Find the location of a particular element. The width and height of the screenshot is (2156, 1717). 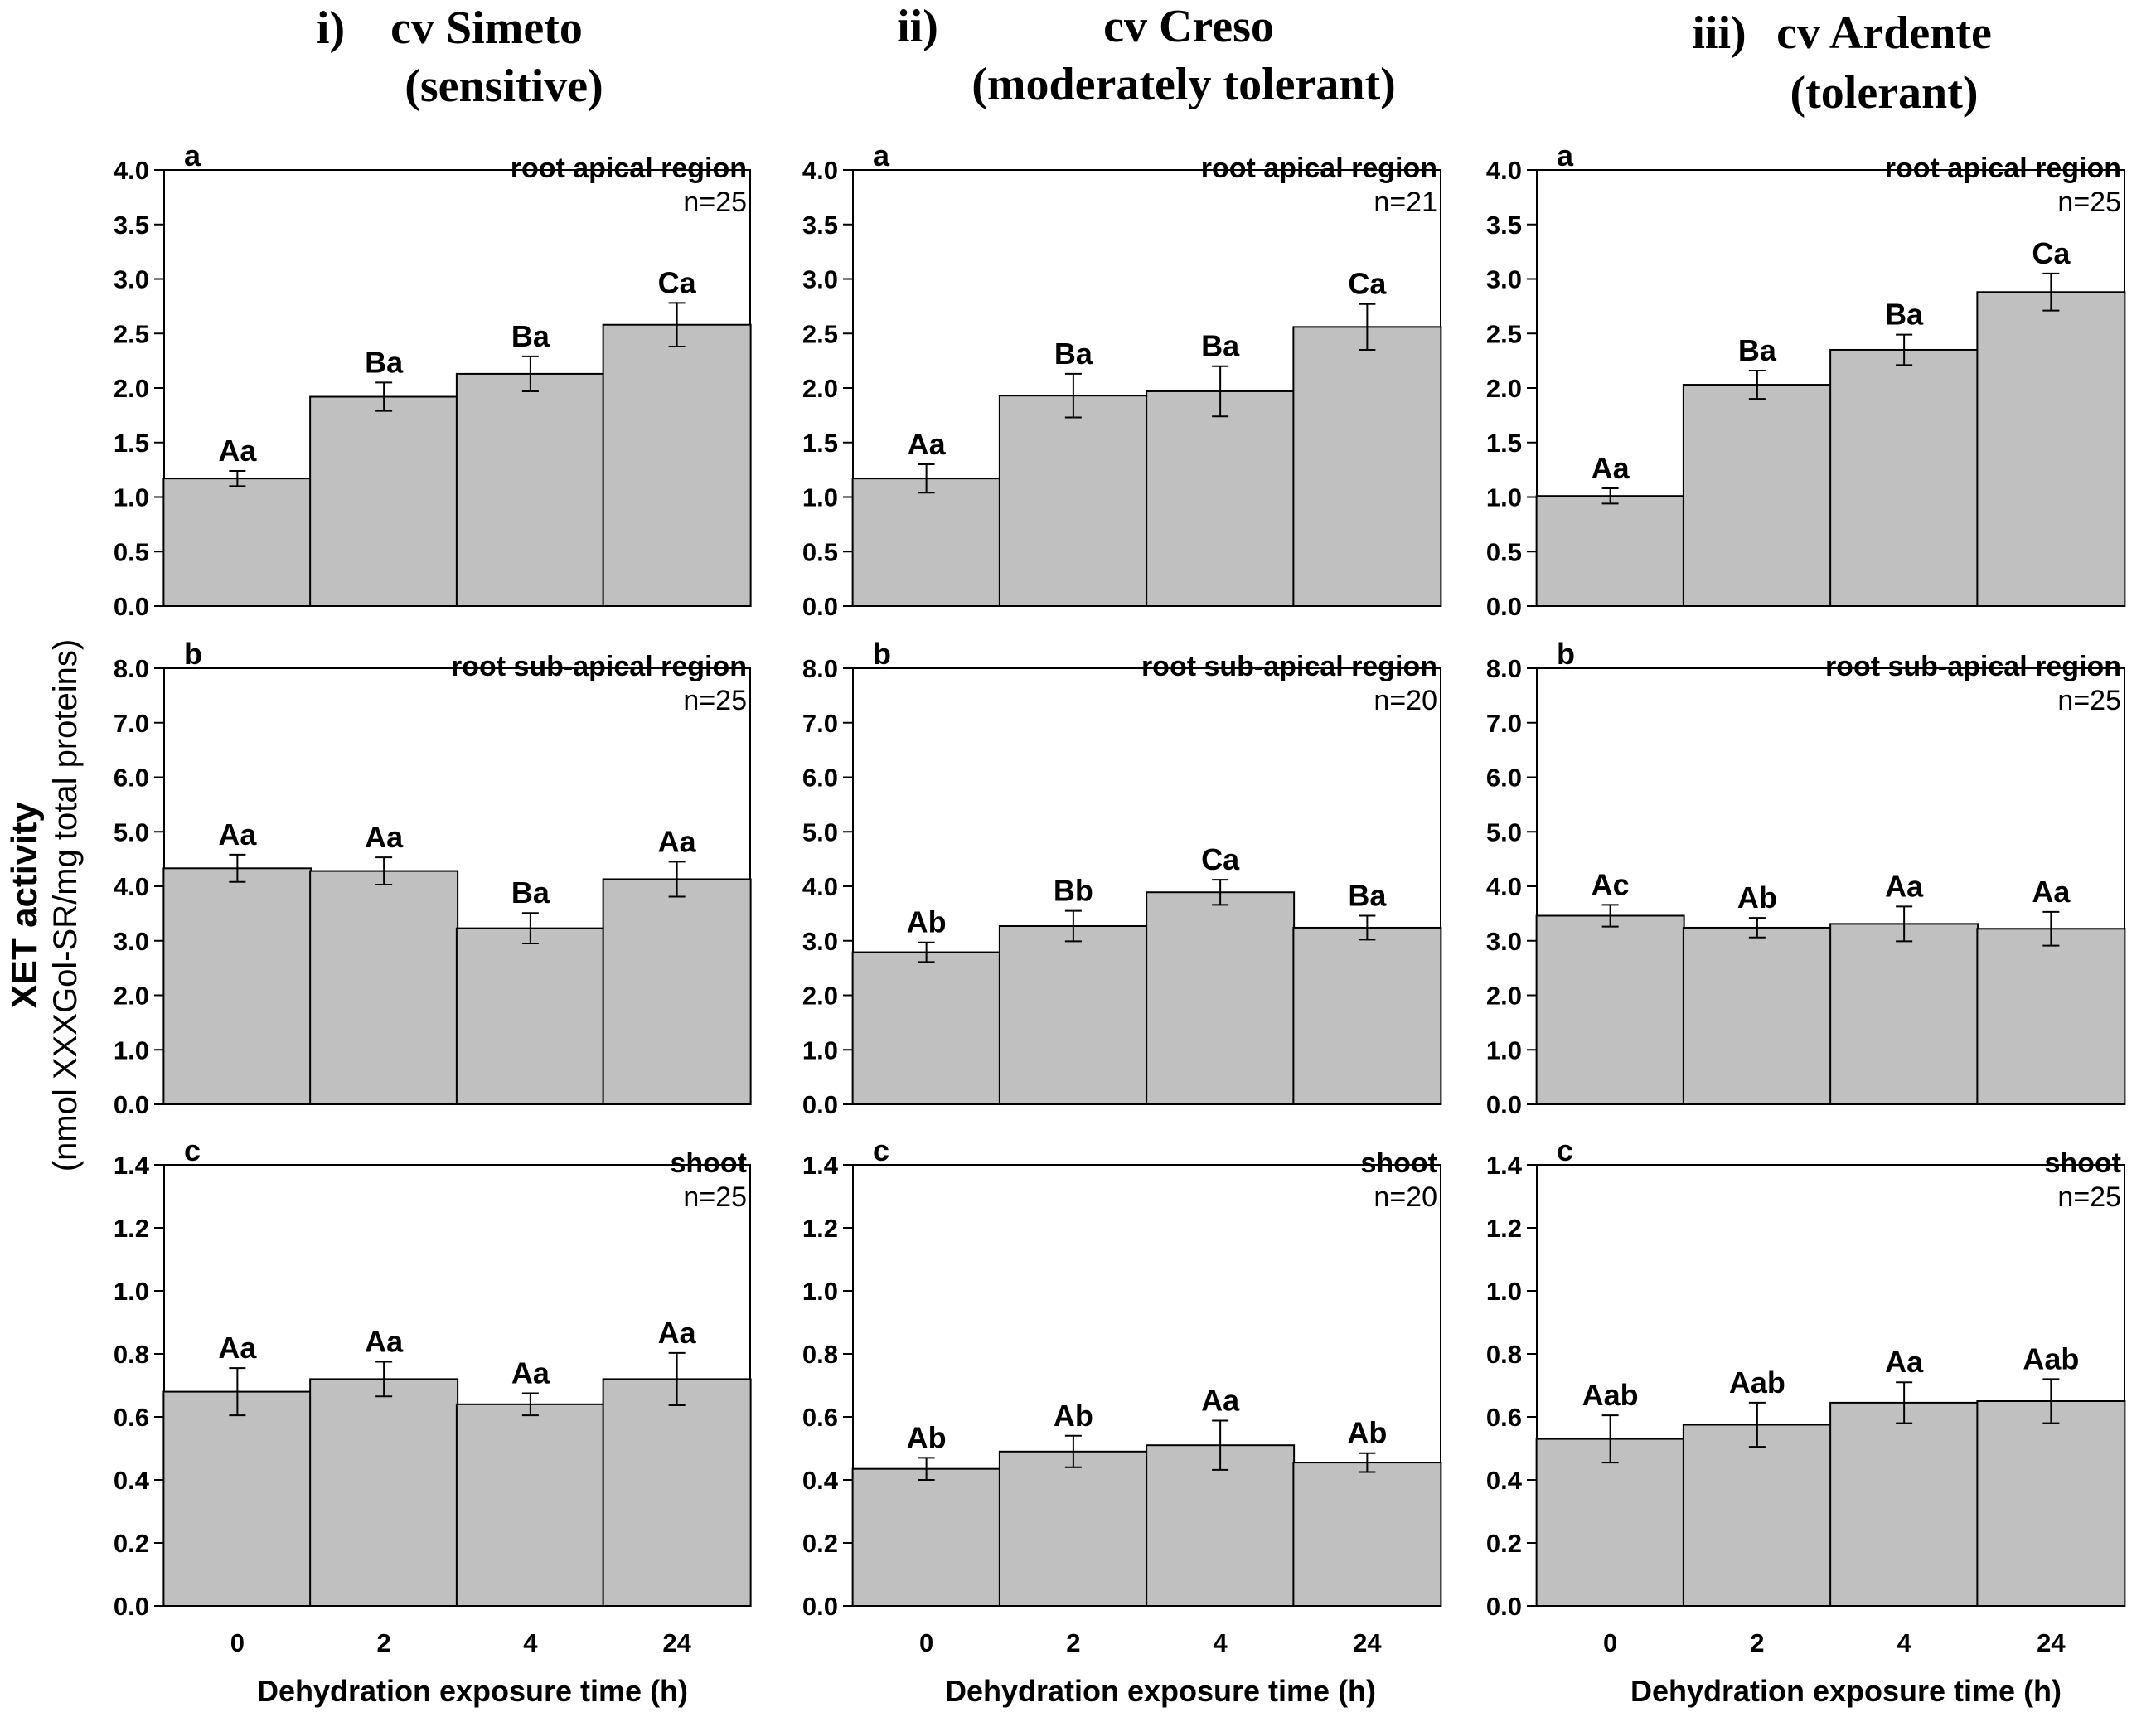

x-axis-label-1: Dehydration exposure time (h) is located at coordinates (472, 1691).